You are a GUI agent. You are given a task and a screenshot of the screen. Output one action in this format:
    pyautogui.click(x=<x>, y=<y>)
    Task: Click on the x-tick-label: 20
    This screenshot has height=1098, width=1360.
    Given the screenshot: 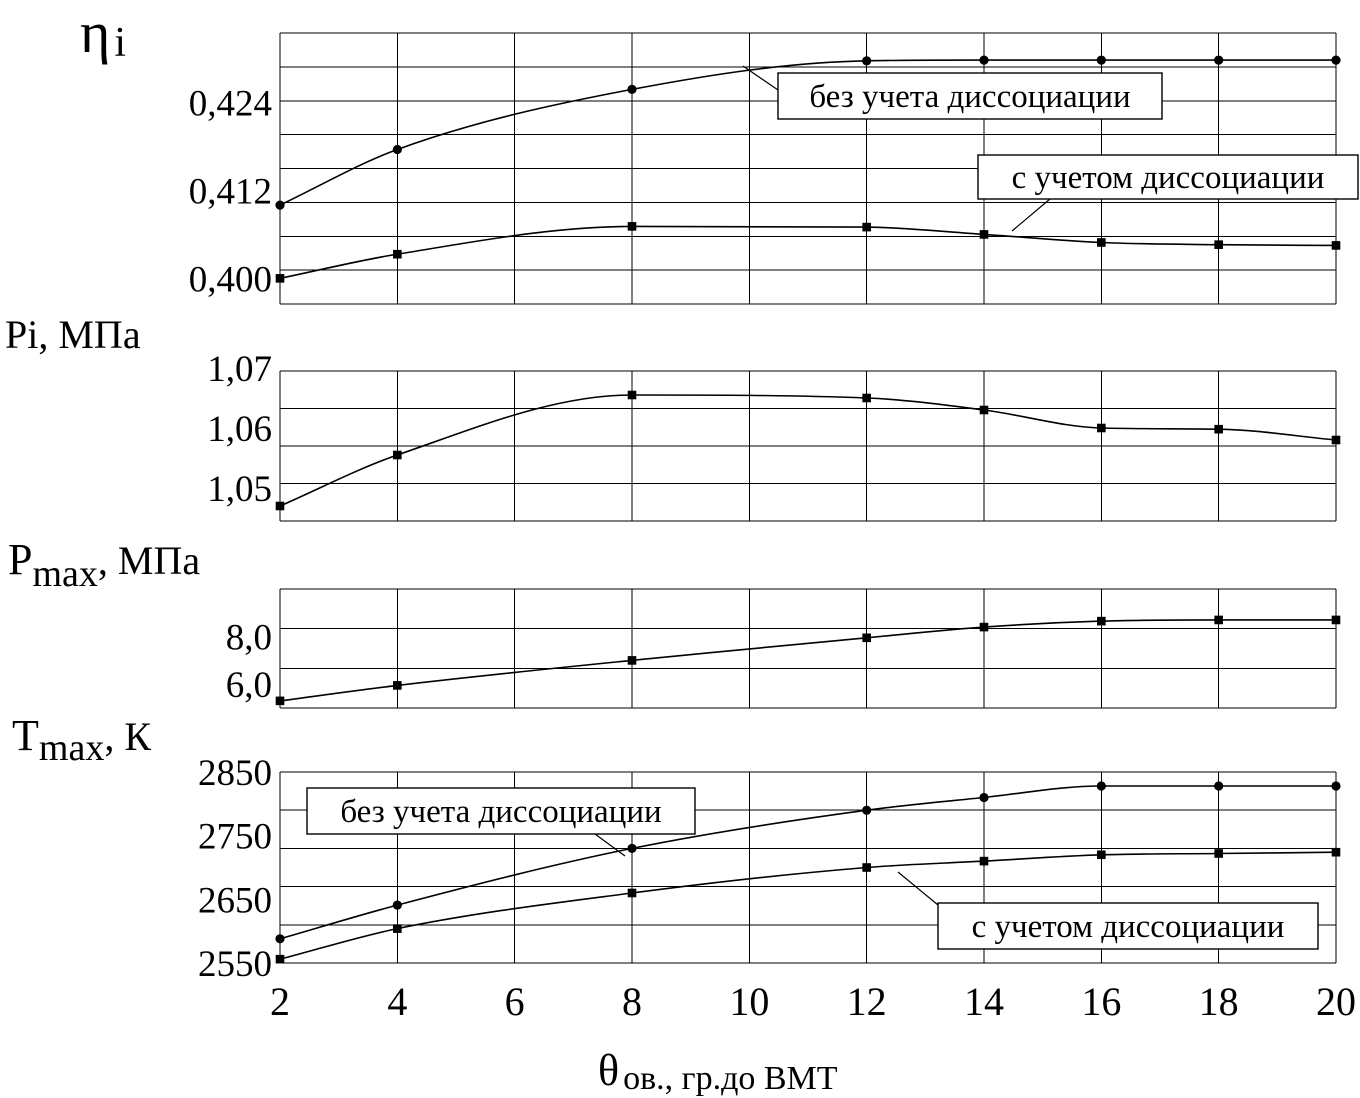 What is the action you would take?
    pyautogui.click(x=1336, y=1001)
    